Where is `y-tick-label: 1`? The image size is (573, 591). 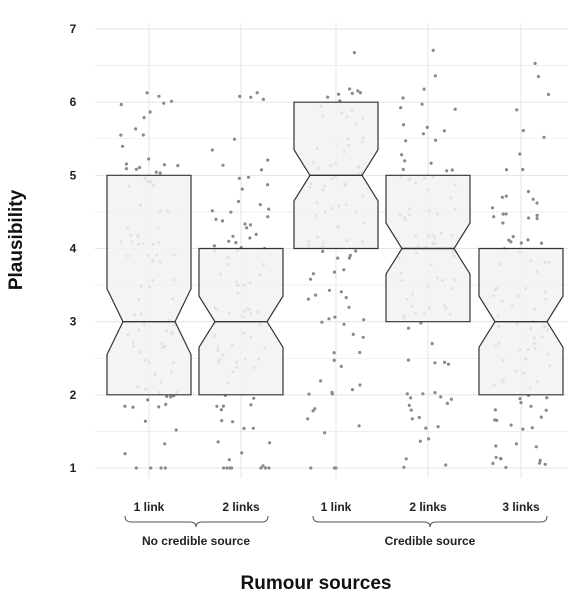 y-tick-label: 1 is located at coordinates (73, 468).